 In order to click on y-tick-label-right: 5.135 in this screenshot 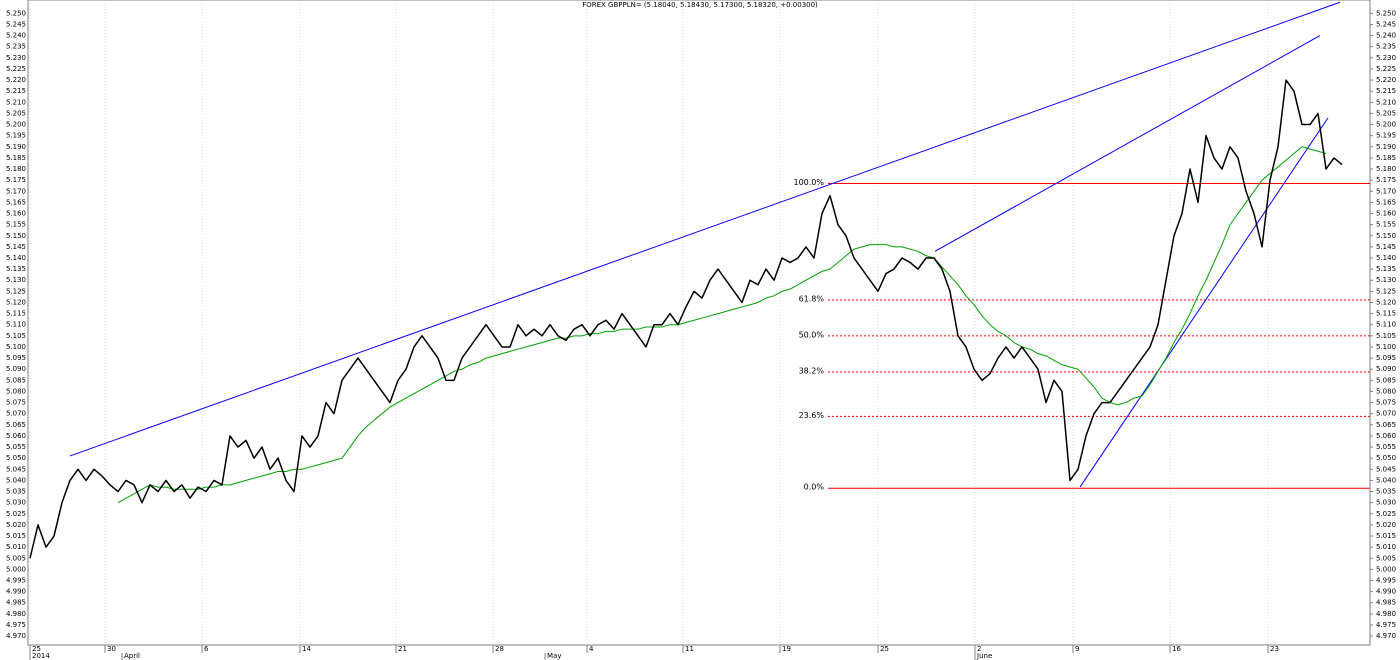, I will do `click(1386, 269)`.